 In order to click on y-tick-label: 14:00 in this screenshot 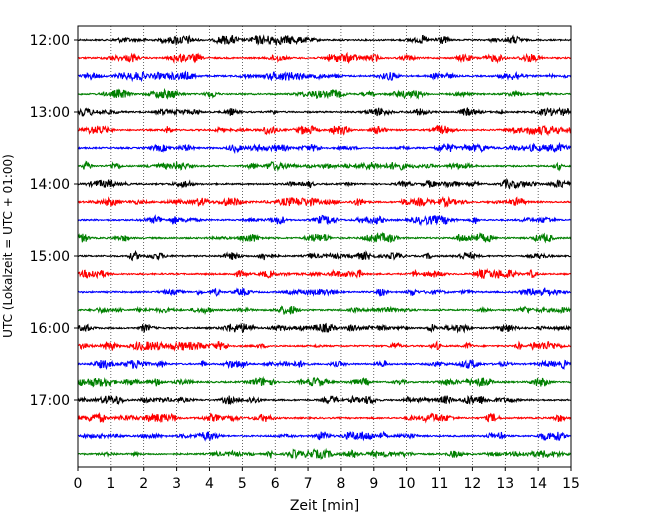, I will do `click(50, 185)`.